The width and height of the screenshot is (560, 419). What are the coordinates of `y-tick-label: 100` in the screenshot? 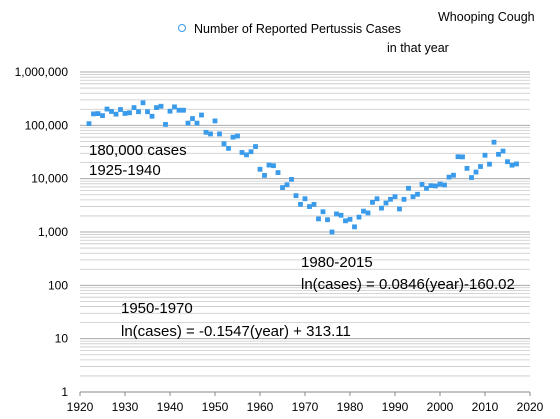 It's located at (58, 285).